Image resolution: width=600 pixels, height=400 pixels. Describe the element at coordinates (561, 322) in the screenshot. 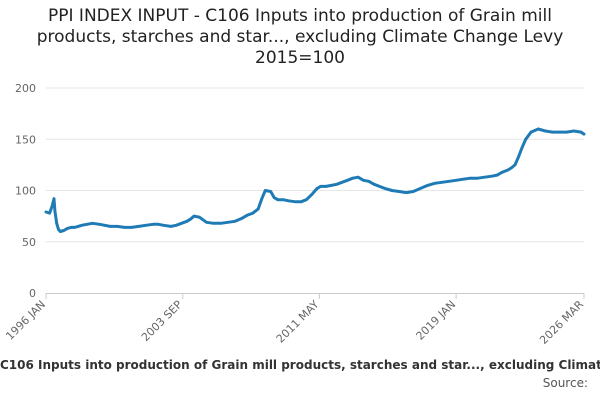

I see `x-tick-label: 2026 MAR` at that location.